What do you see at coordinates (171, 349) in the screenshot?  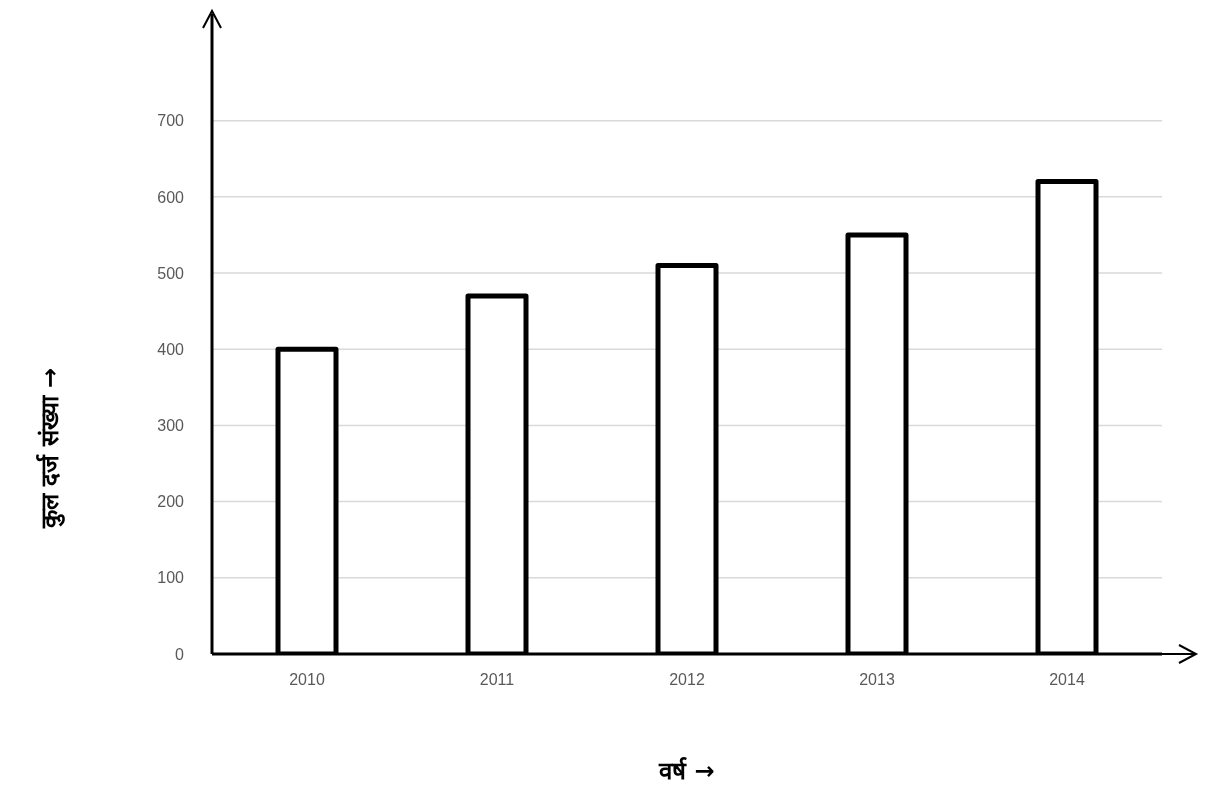 I see `y-tick-label: 400` at bounding box center [171, 349].